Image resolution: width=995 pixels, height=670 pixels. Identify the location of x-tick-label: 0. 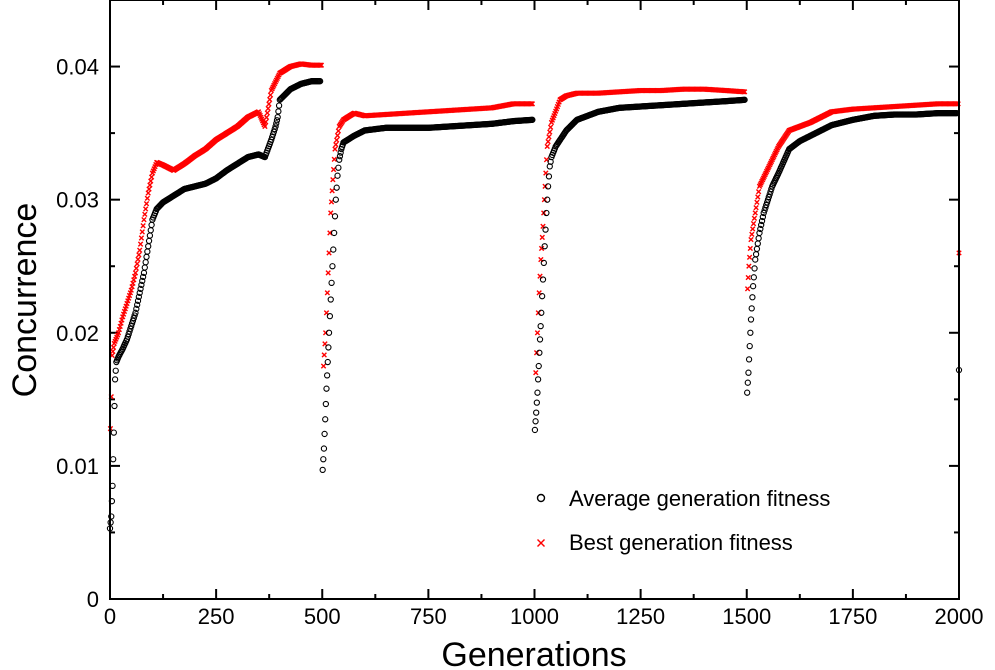
(110, 616).